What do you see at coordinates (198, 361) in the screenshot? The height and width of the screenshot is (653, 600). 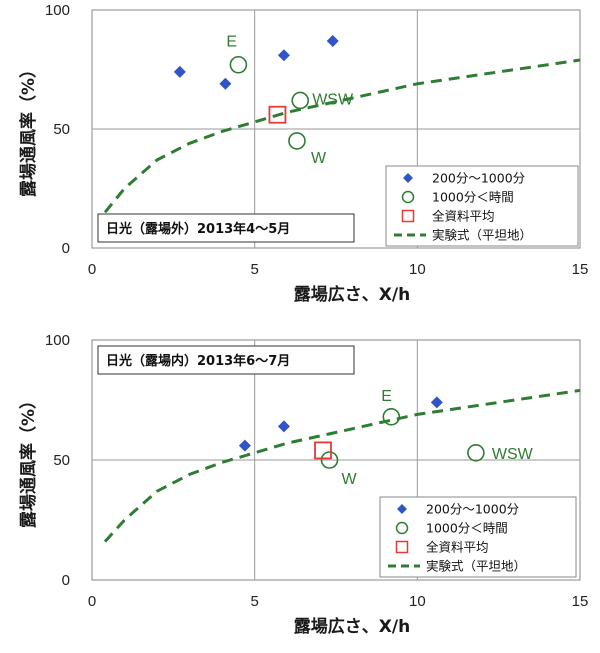 I see `chart-title: 日光（露場内）2013年6～7月` at bounding box center [198, 361].